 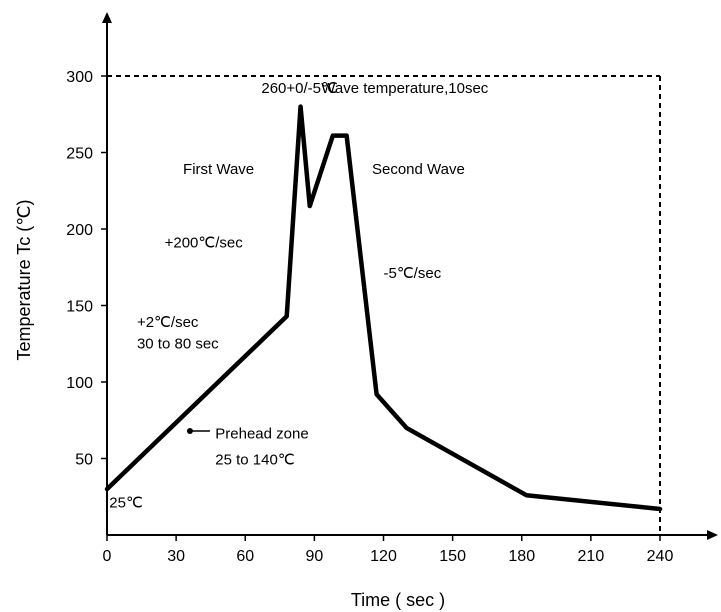 What do you see at coordinates (107, 17) in the screenshot?
I see `y-axis-arrow` at bounding box center [107, 17].